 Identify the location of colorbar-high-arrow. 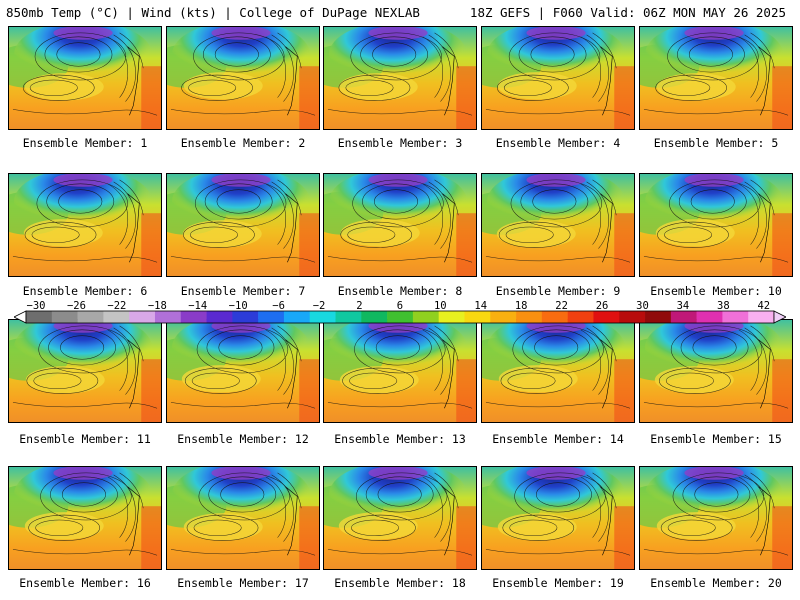
(779, 317).